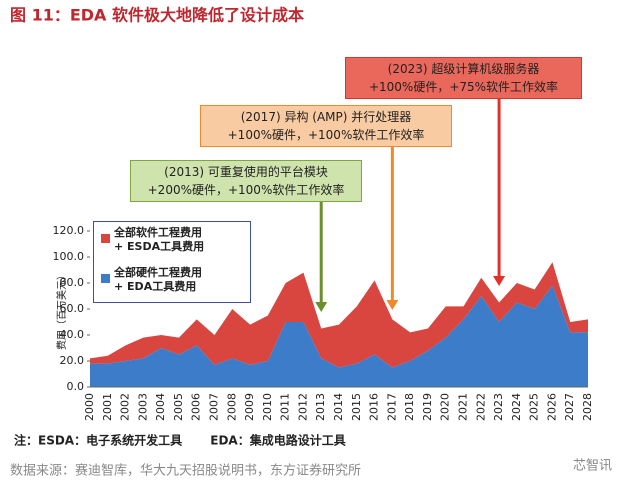 Image resolution: width=629 pixels, height=489 pixels. What do you see at coordinates (320, 407) in the screenshot?
I see `x-tick-label: 2013` at bounding box center [320, 407].